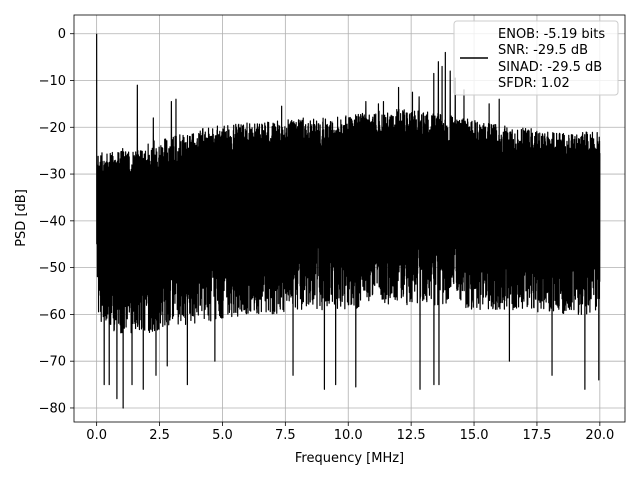  Describe the element at coordinates (52, 221) in the screenshot. I see `y-tick-label: −40` at that location.